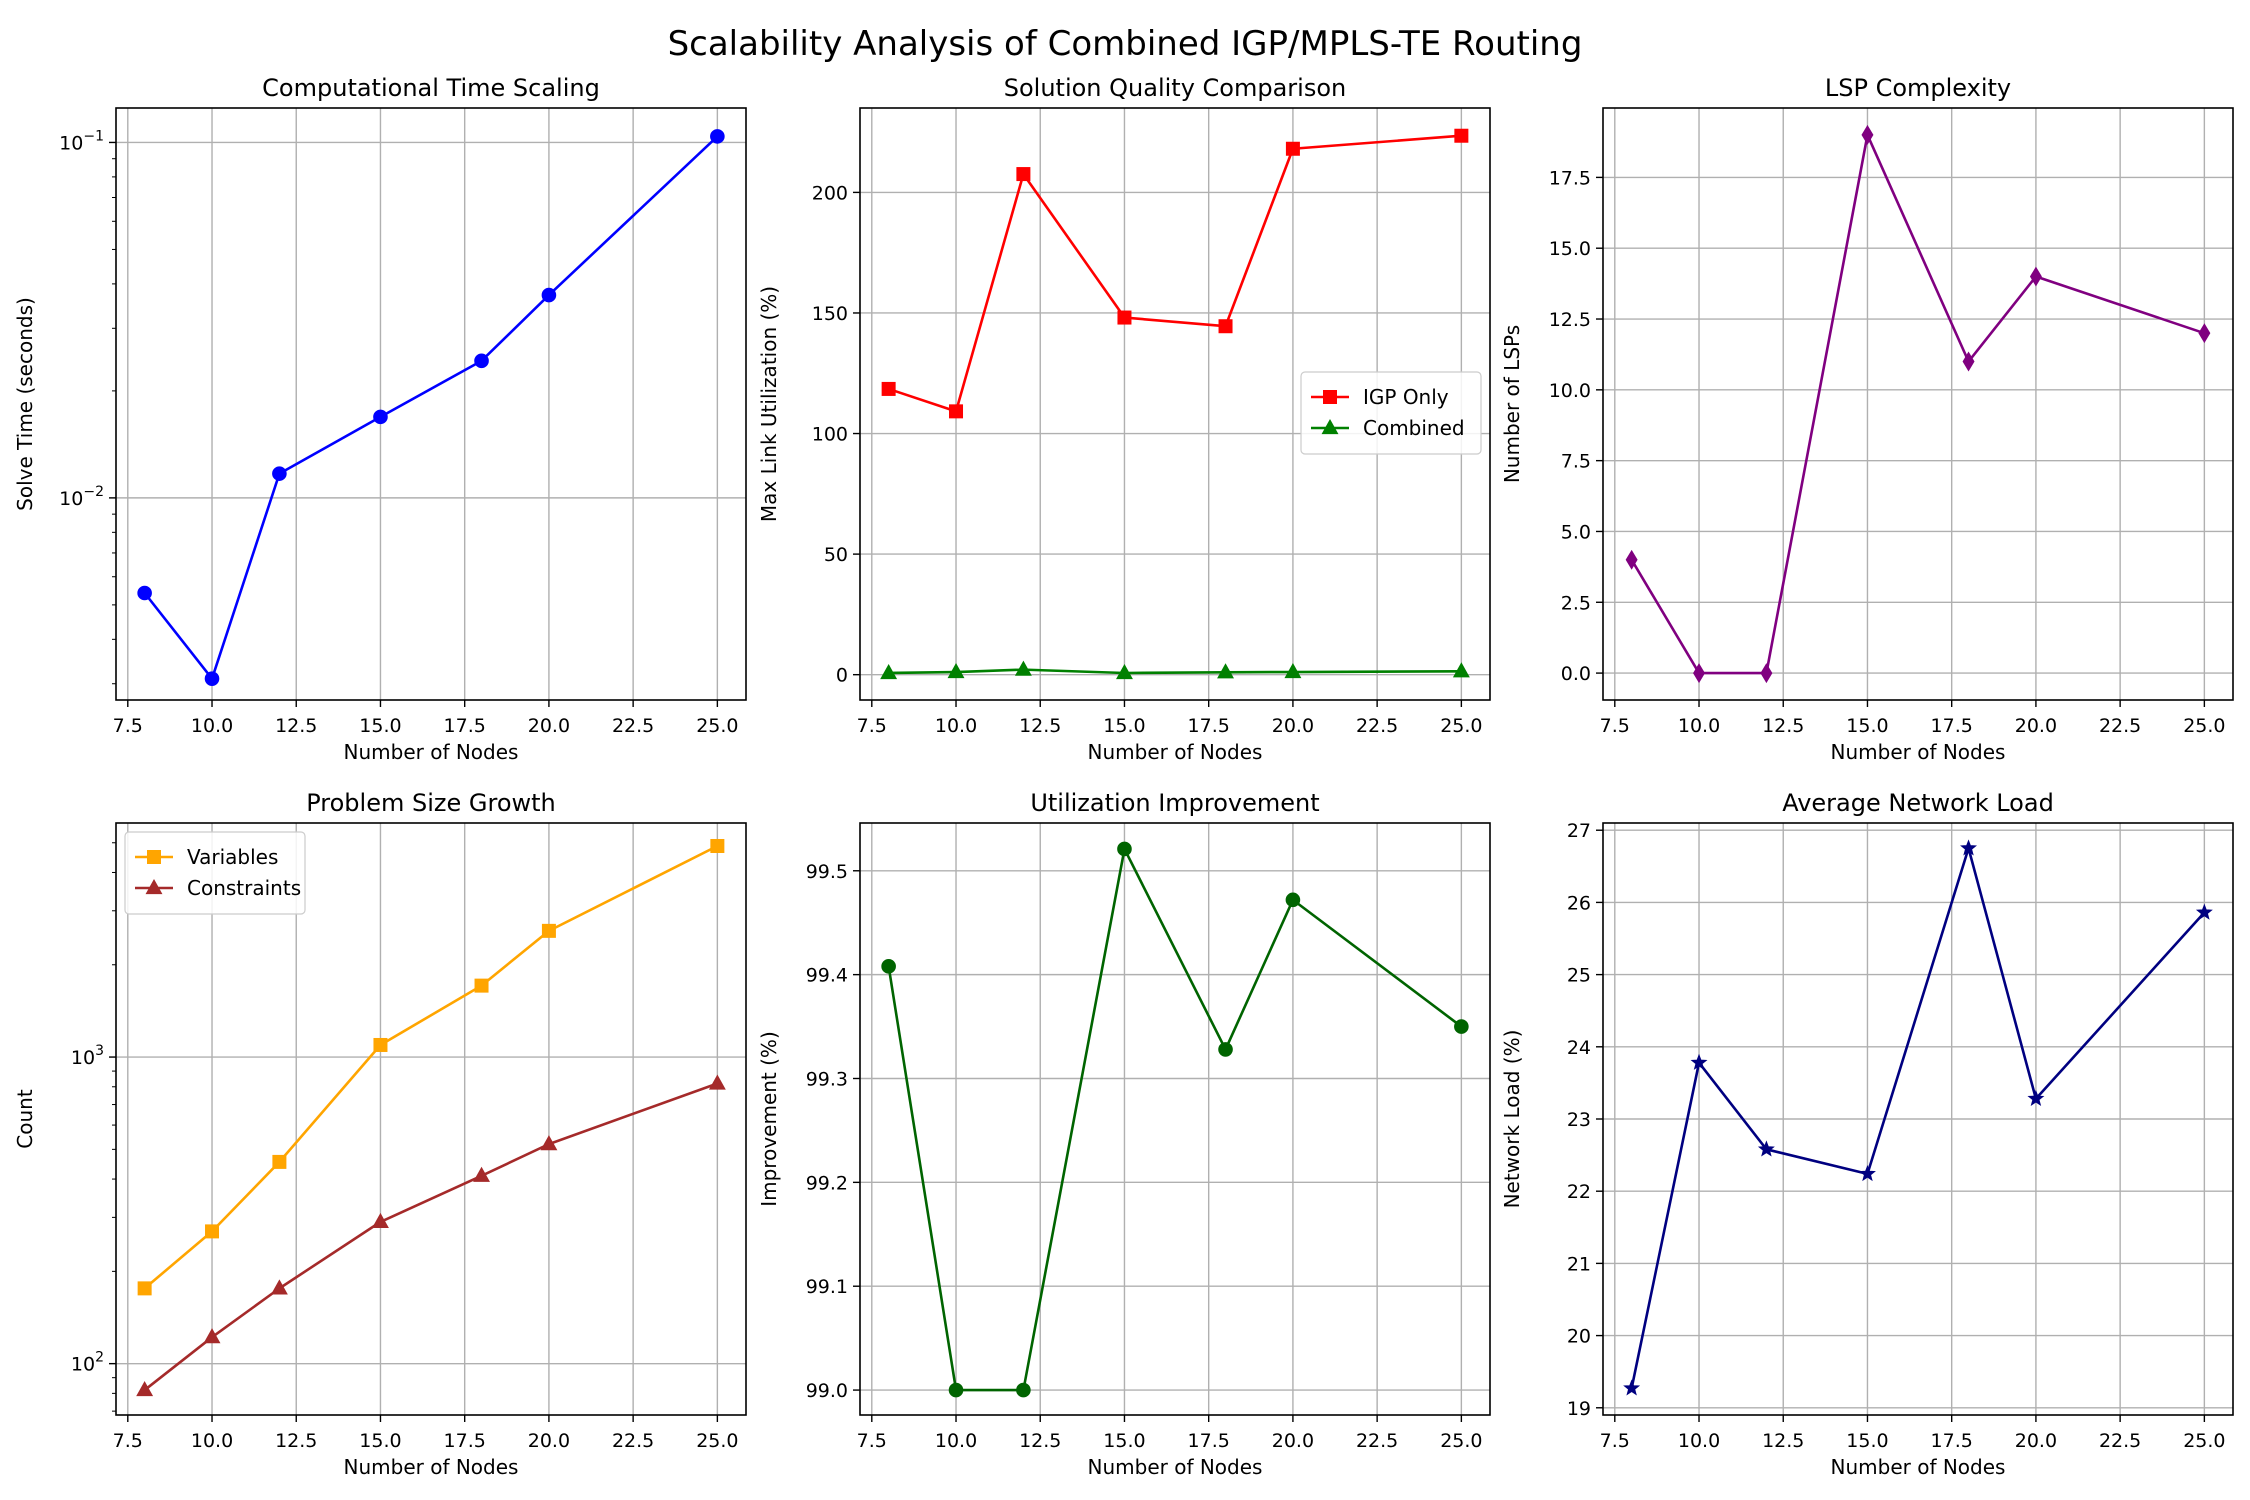 The width and height of the screenshot is (2250, 1500). Describe the element at coordinates (1579, 1048) in the screenshot. I see `y-tick-label: 24` at that location.